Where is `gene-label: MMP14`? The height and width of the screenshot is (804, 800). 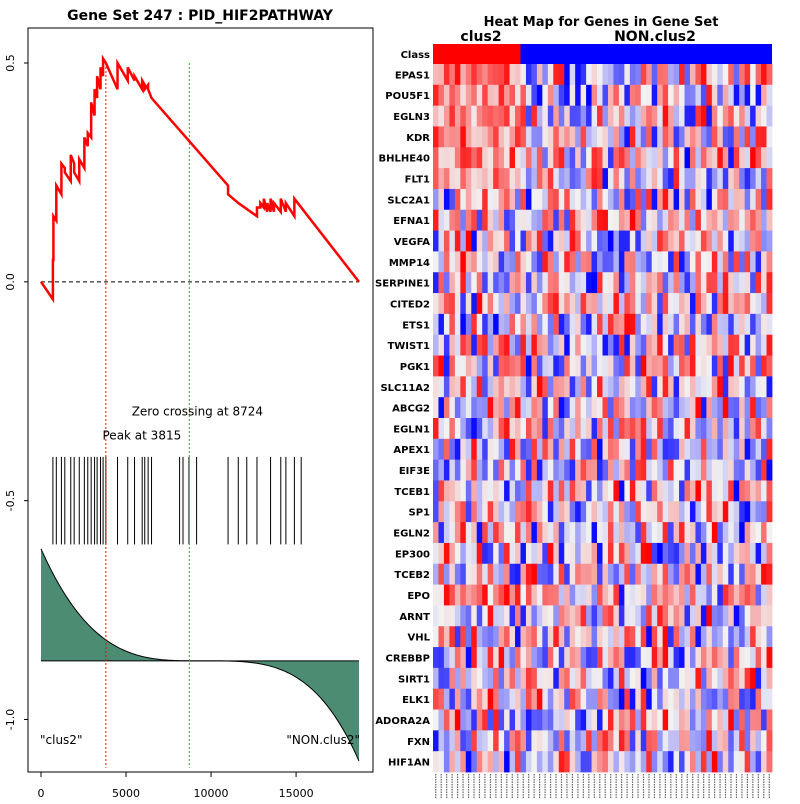 gene-label: MMP14 is located at coordinates (409, 263).